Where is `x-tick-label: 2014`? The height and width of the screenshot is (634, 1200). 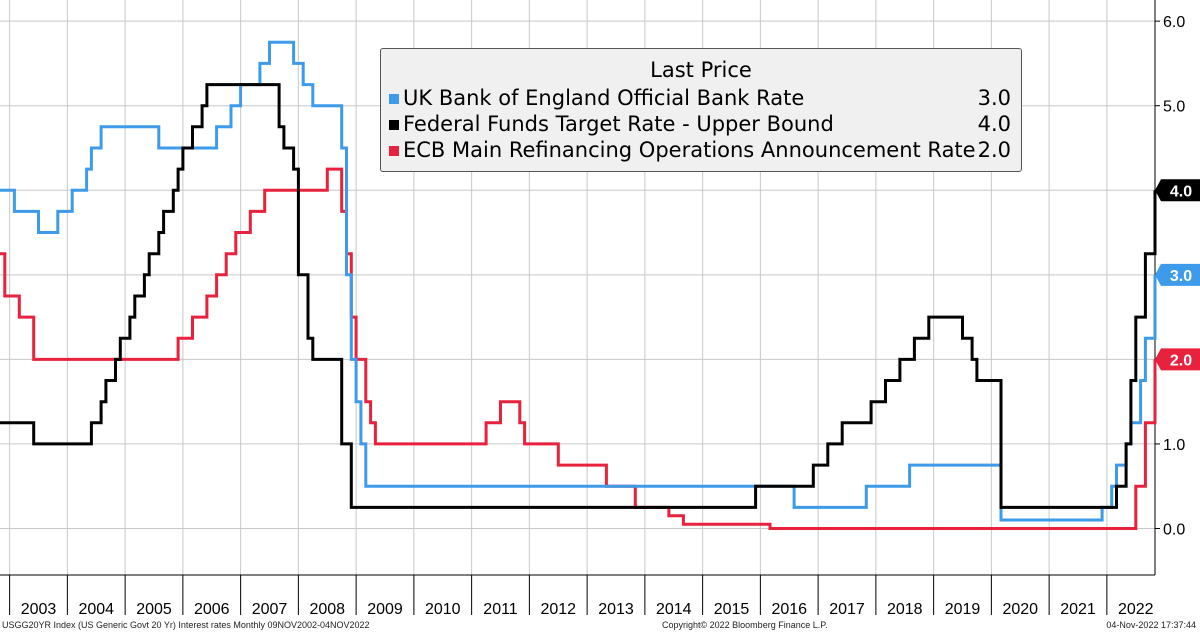 x-tick-label: 2014 is located at coordinates (674, 609).